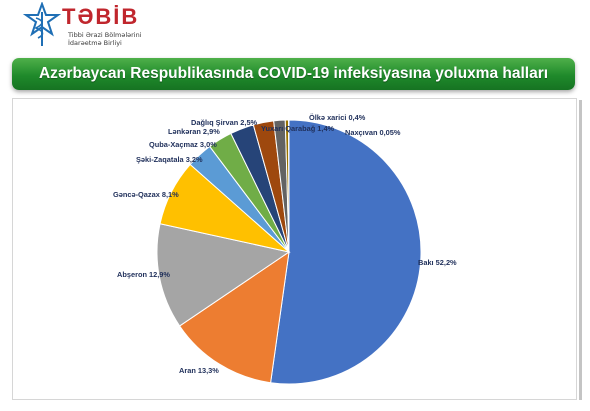  What do you see at coordinates (42, 24) in the screenshot?
I see `caduceus-star-icon` at bounding box center [42, 24].